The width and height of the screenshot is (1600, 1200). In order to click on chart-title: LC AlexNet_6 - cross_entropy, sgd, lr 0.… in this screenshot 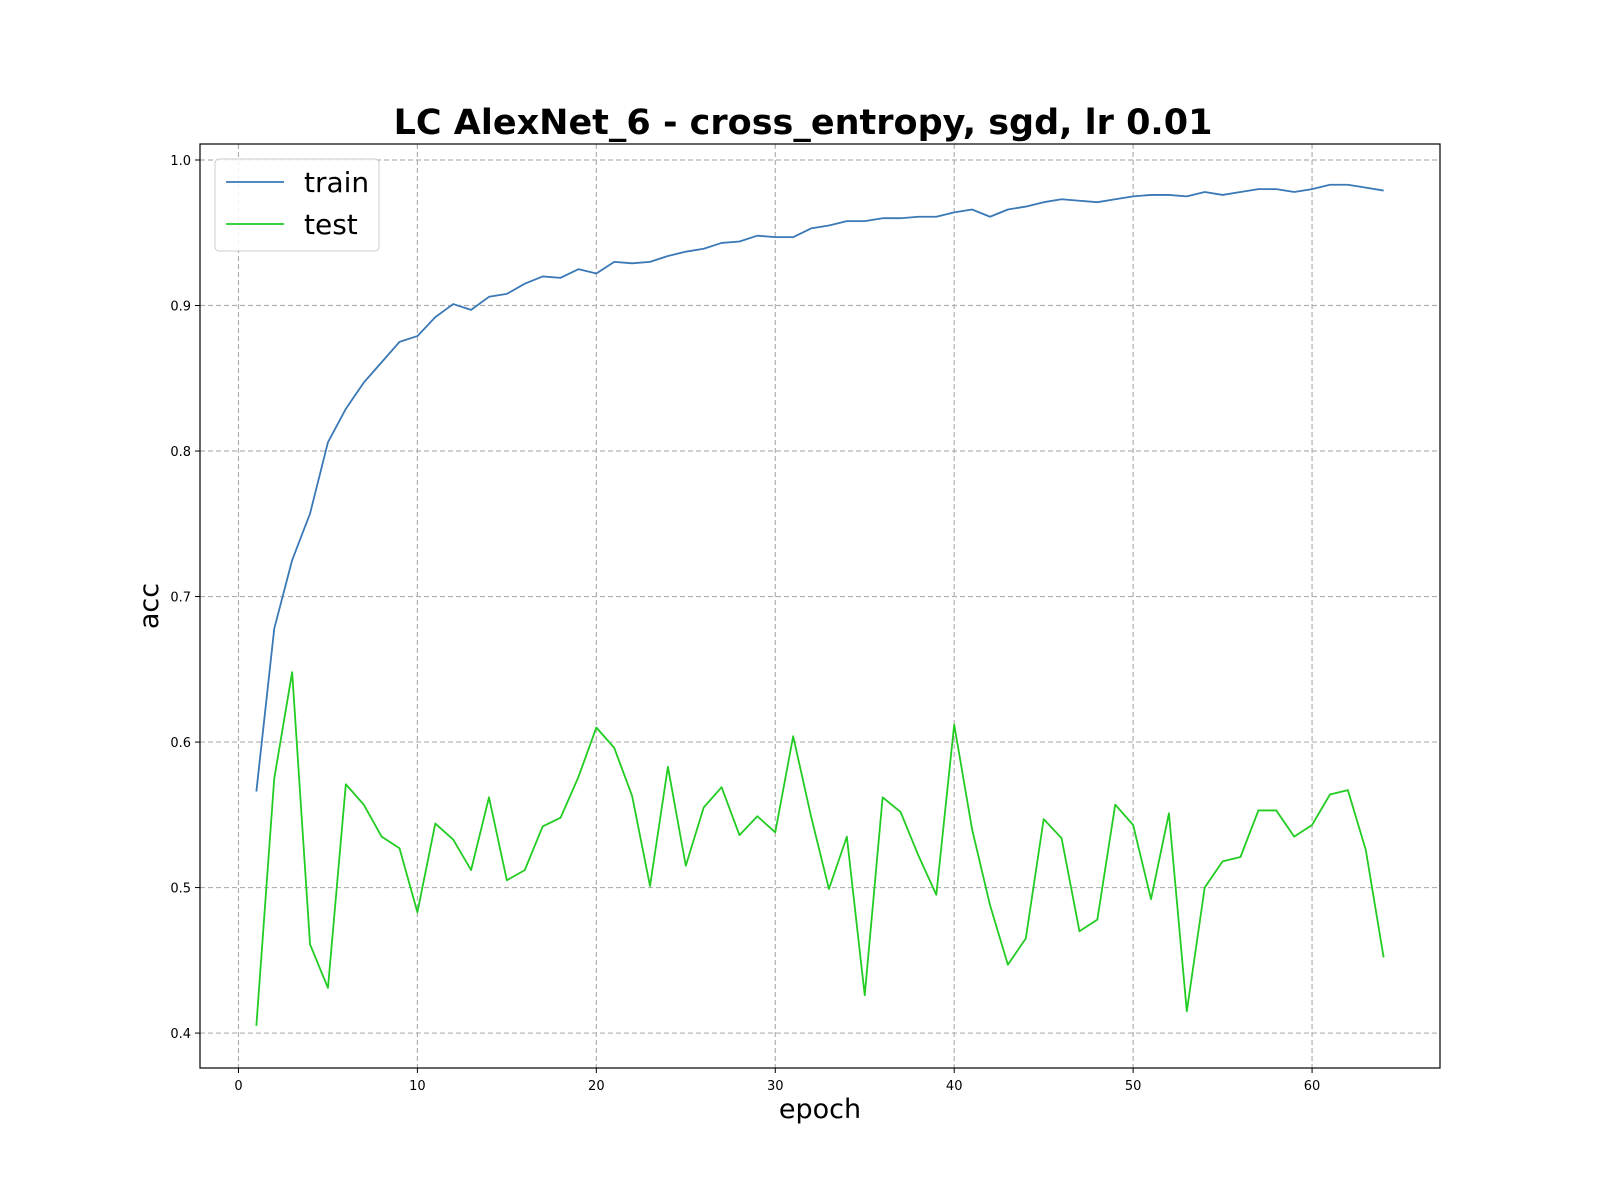, I will do `click(803, 123)`.